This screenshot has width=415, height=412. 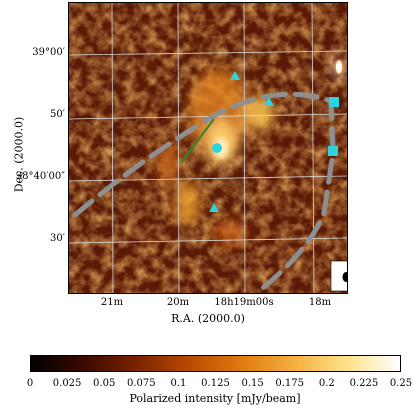 What do you see at coordinates (215, 398) in the screenshot?
I see `colorbar-title: Polarized intensity [mJy/beam]` at bounding box center [215, 398].